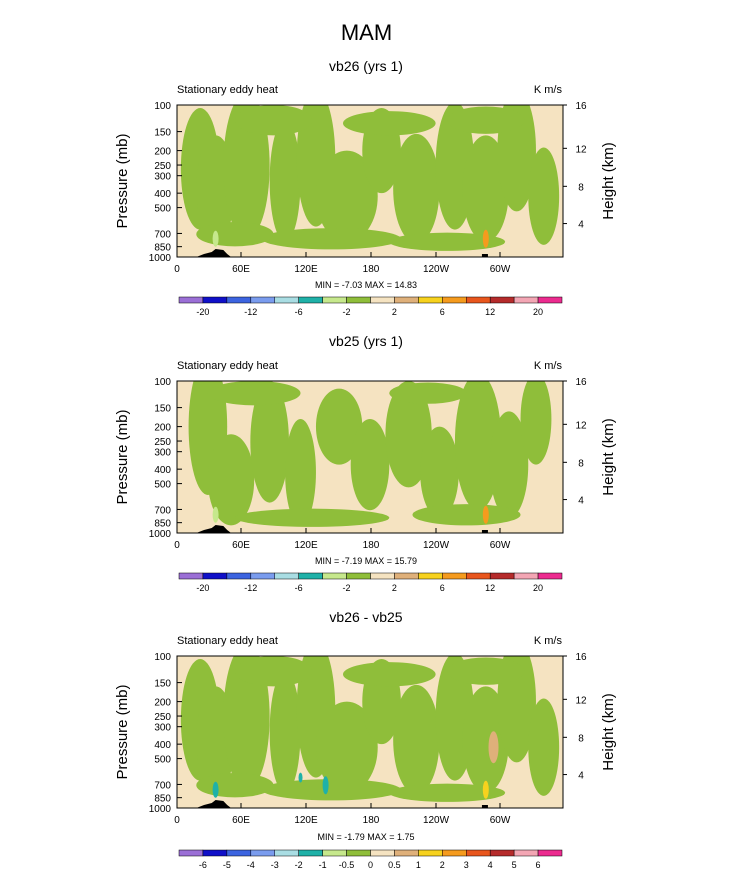 Image resolution: width=733 pixels, height=872 pixels. What do you see at coordinates (366, 32) in the screenshot?
I see `figure-title: MAM` at bounding box center [366, 32].